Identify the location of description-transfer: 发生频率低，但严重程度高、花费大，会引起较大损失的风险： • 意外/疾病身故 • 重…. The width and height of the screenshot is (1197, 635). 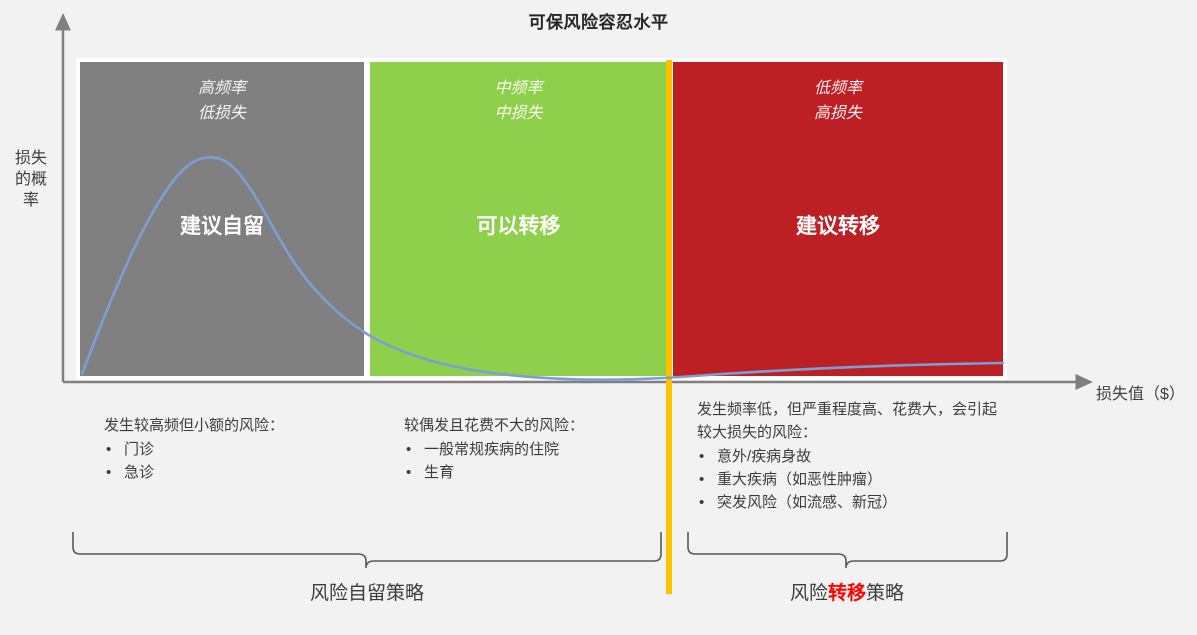
(853, 456).